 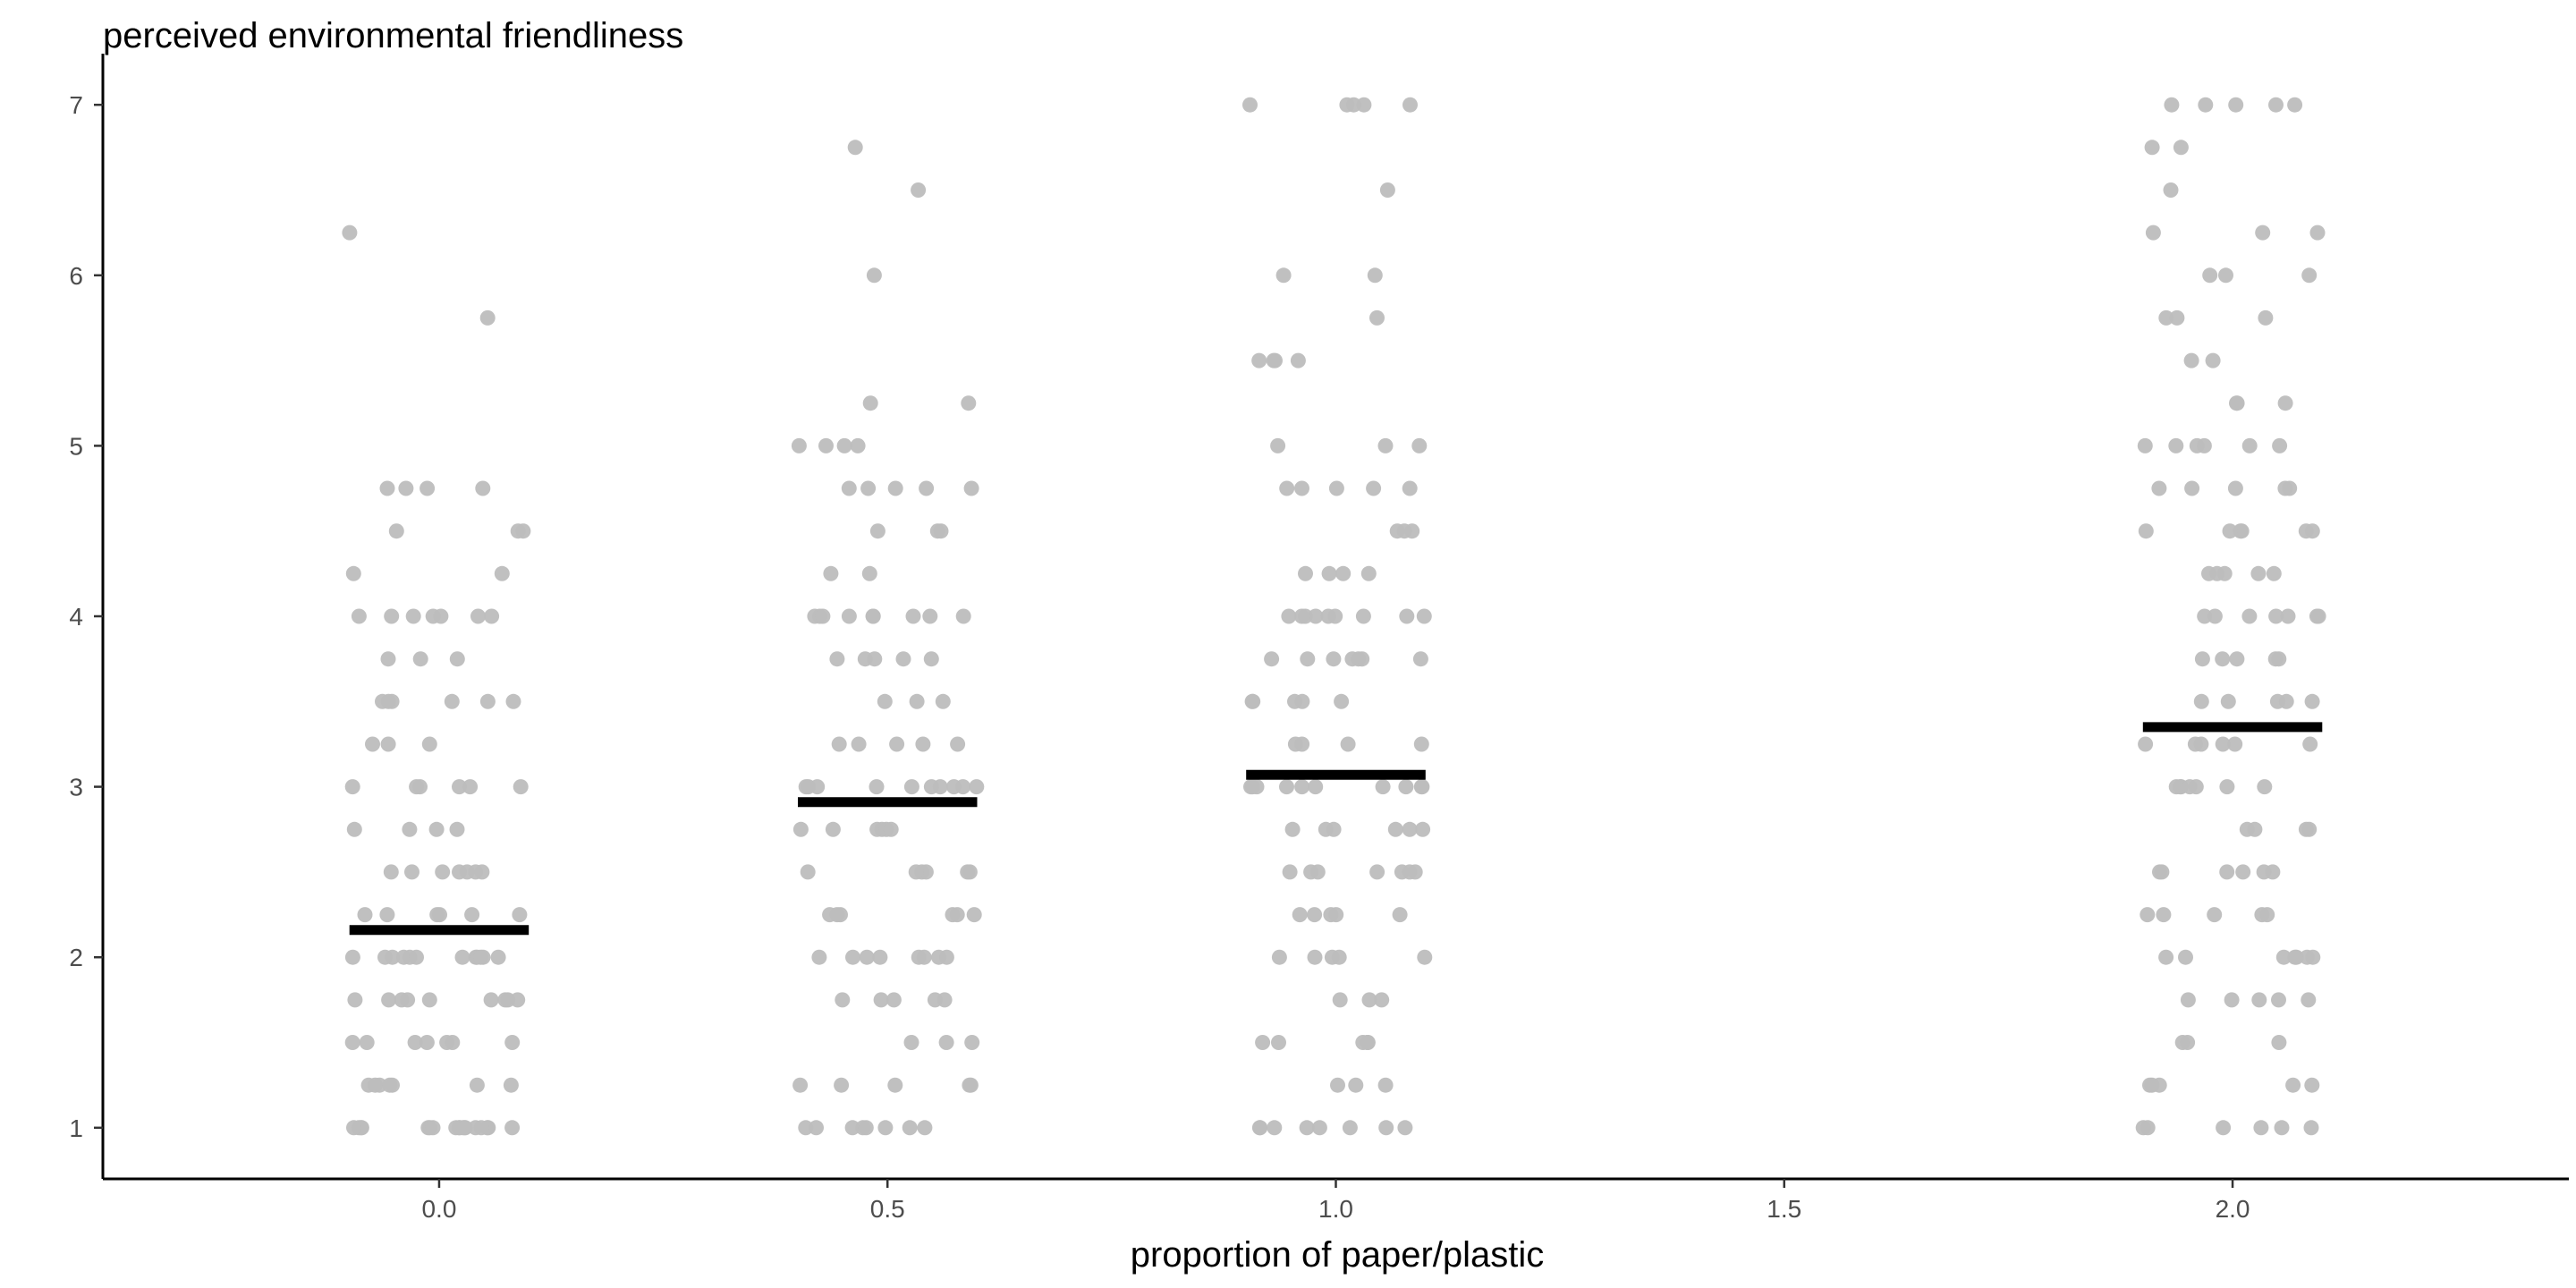 I want to click on x-tick-label: 1.5, so click(x=1784, y=1209).